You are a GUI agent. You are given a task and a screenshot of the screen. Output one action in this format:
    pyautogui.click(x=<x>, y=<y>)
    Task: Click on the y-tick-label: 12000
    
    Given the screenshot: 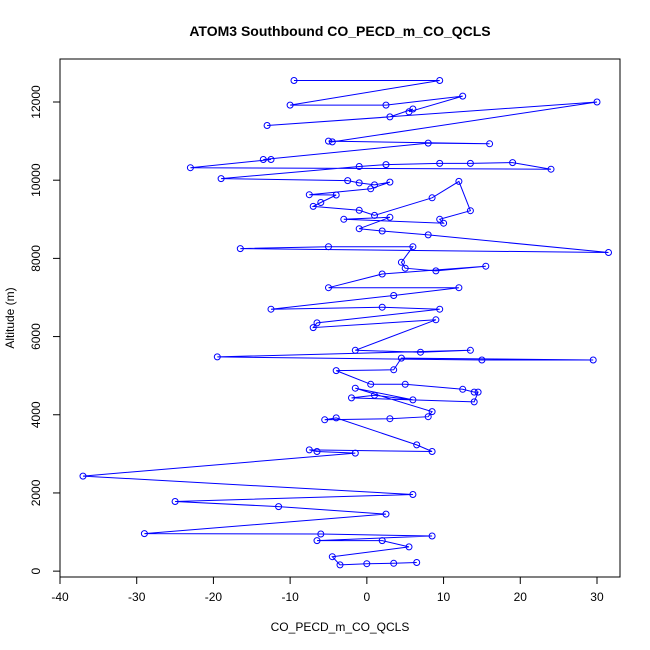 What is the action you would take?
    pyautogui.click(x=36, y=102)
    